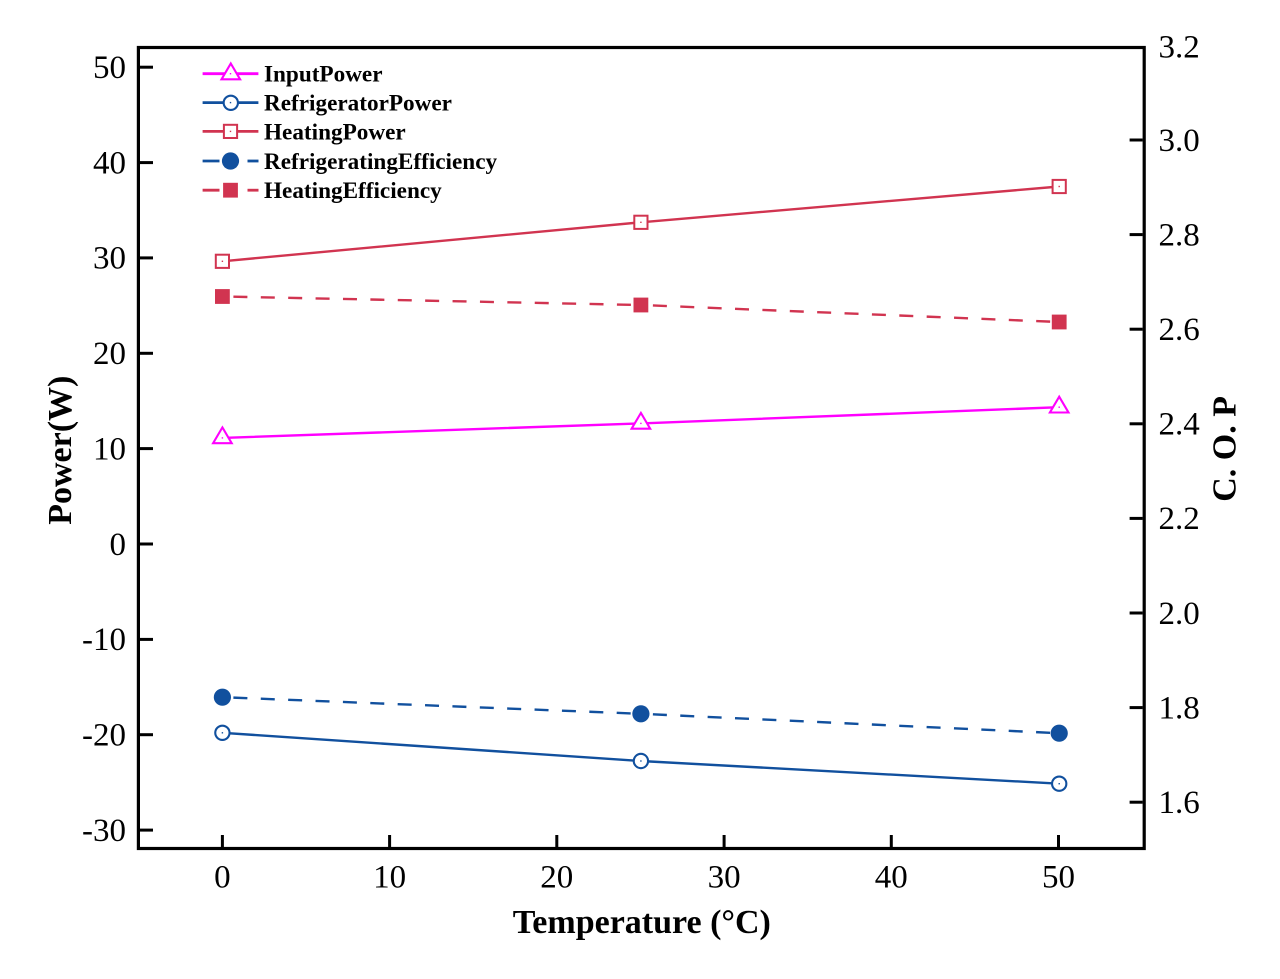  I want to click on svg-text: HeatingPower, so click(335, 132).